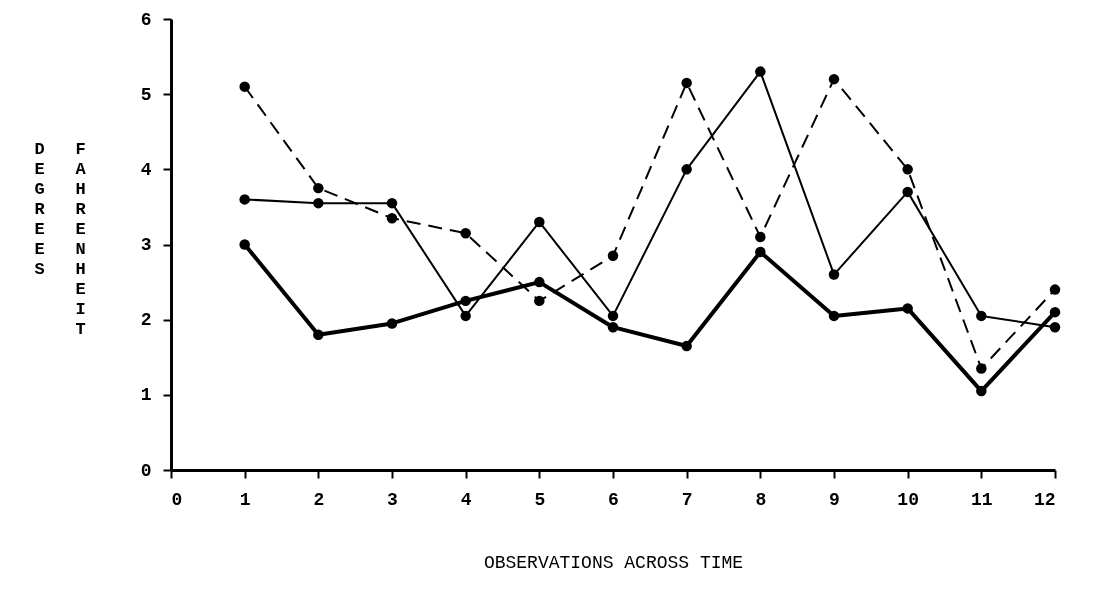 The width and height of the screenshot is (1093, 613). What do you see at coordinates (146, 19) in the screenshot?
I see `y-tick-label: 6` at bounding box center [146, 19].